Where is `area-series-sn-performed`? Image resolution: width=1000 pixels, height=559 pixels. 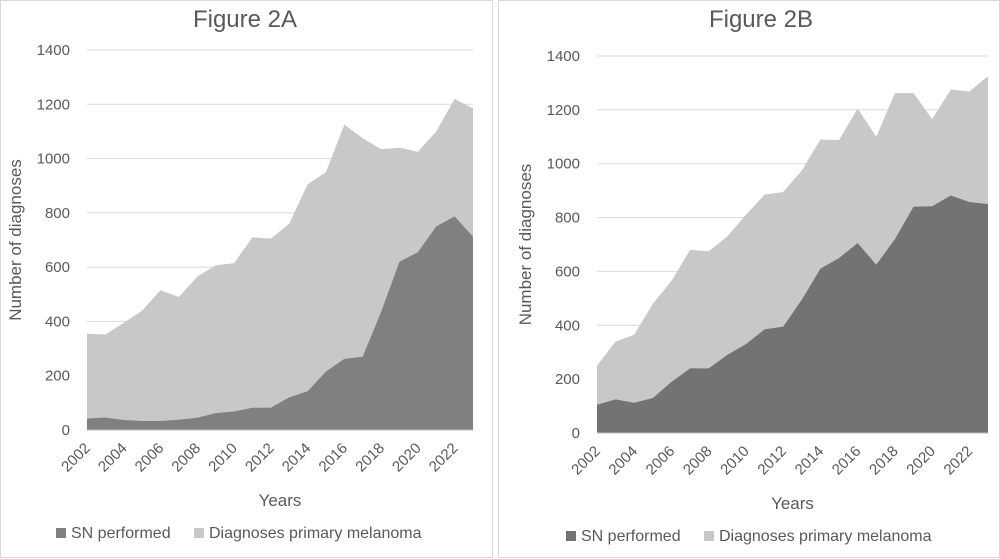 area-series-sn-performed is located at coordinates (280, 323).